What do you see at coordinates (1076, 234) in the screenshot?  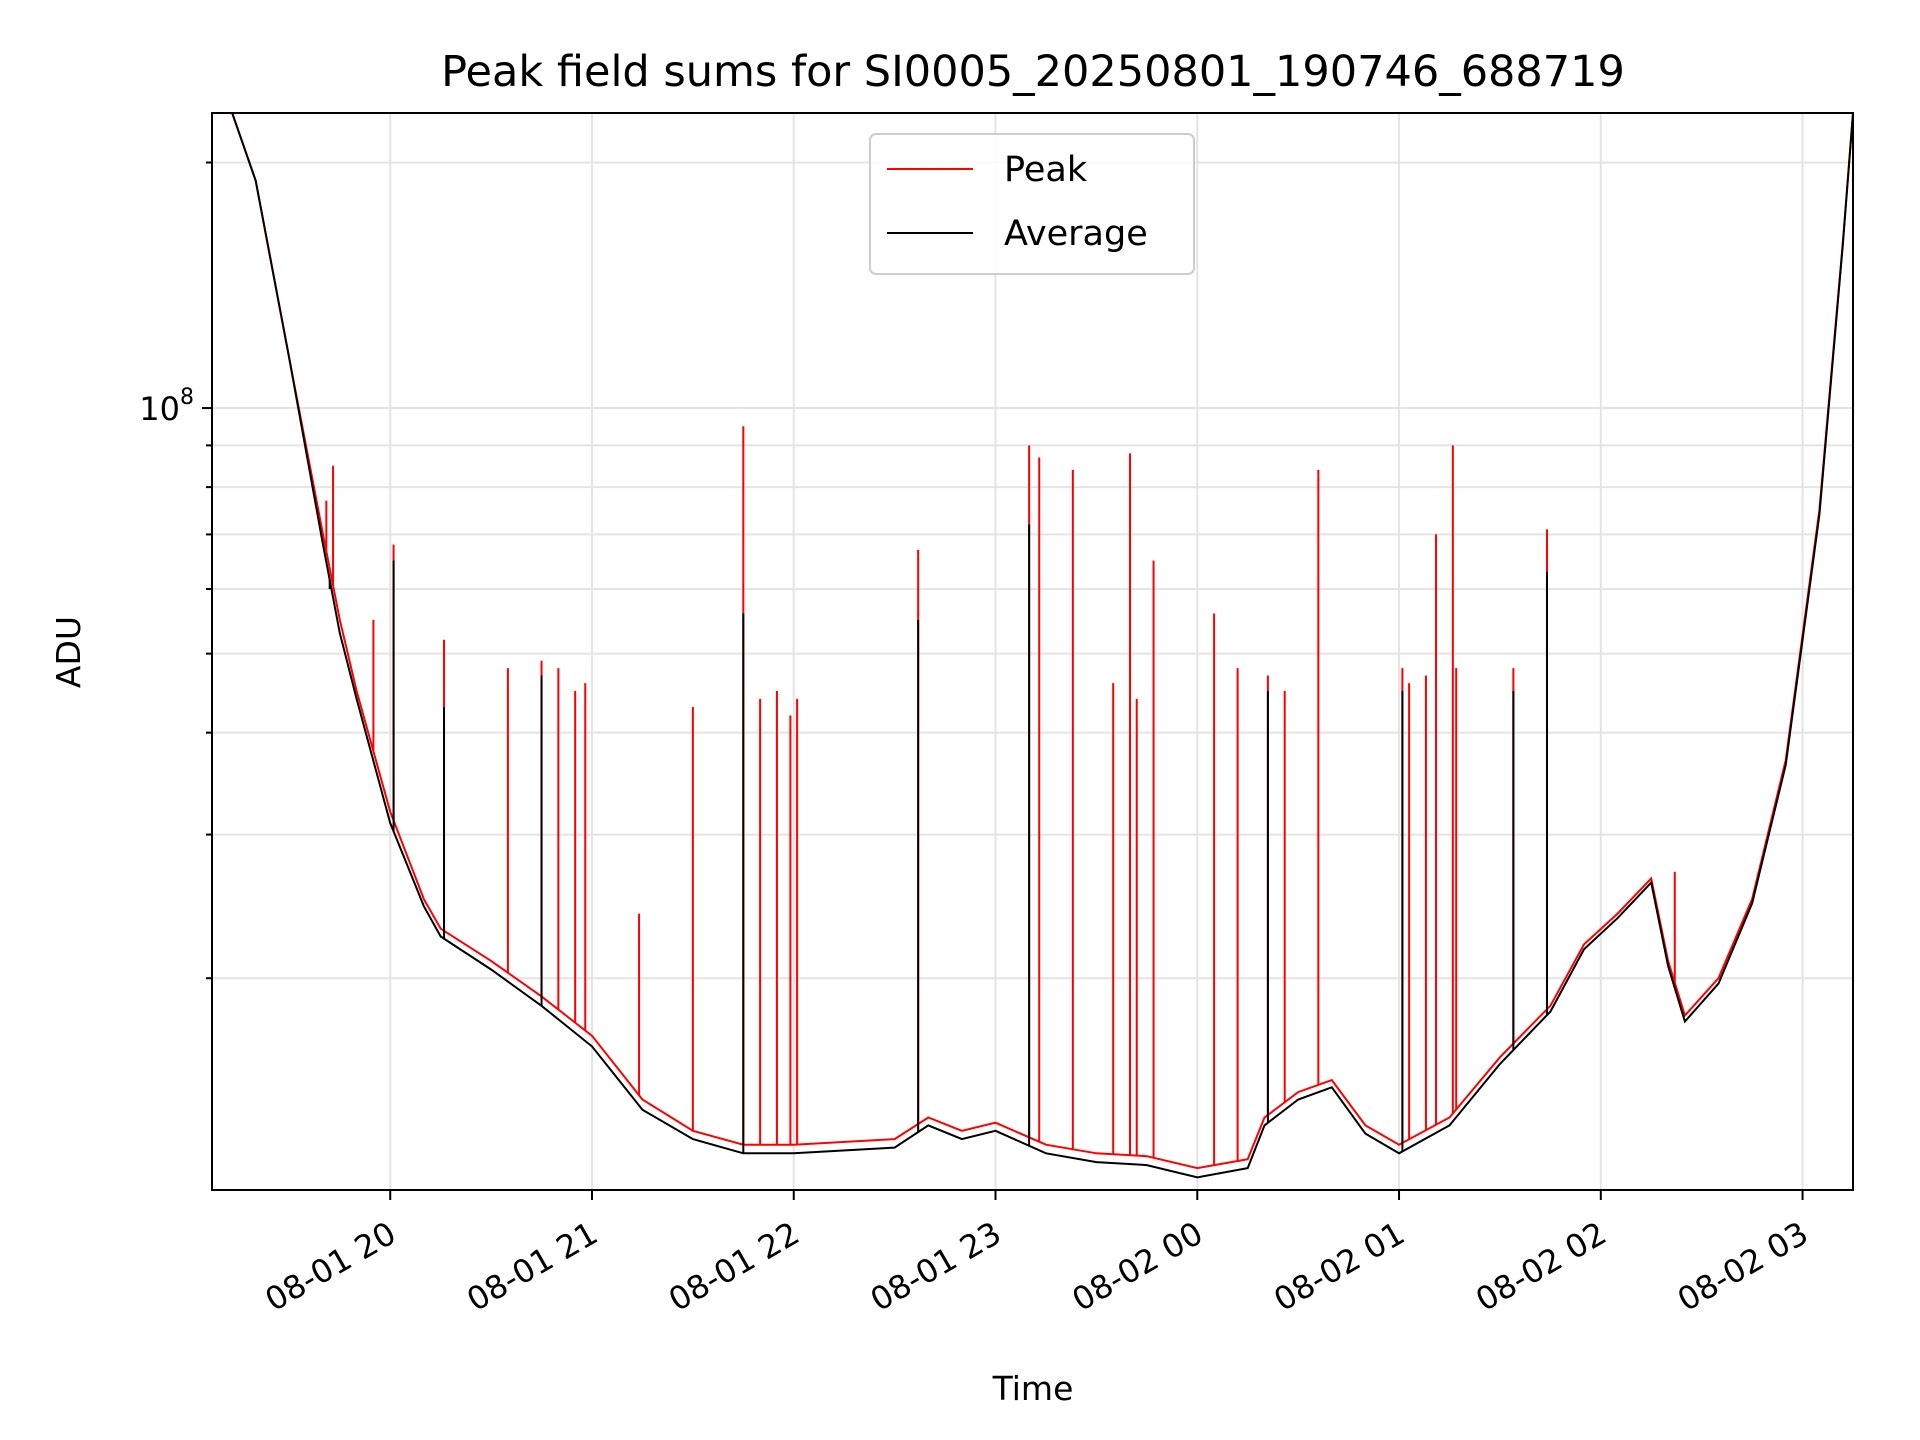 I see `legend-label-average: Average` at bounding box center [1076, 234].